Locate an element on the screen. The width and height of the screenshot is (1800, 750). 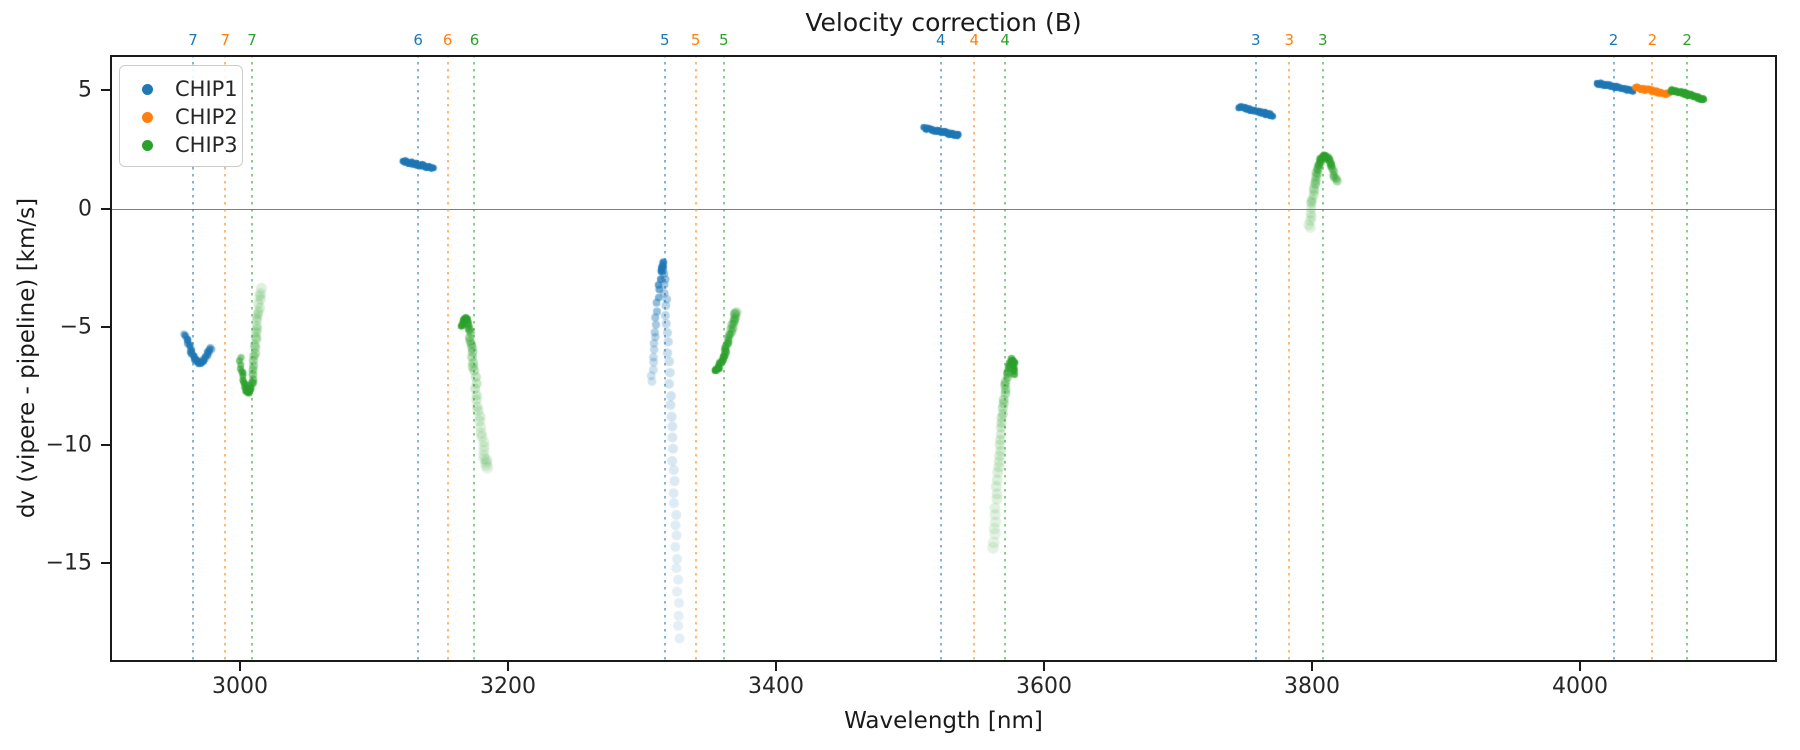
legend: CHIP1 CHIP2 CHIP3 is located at coordinates (181, 116).